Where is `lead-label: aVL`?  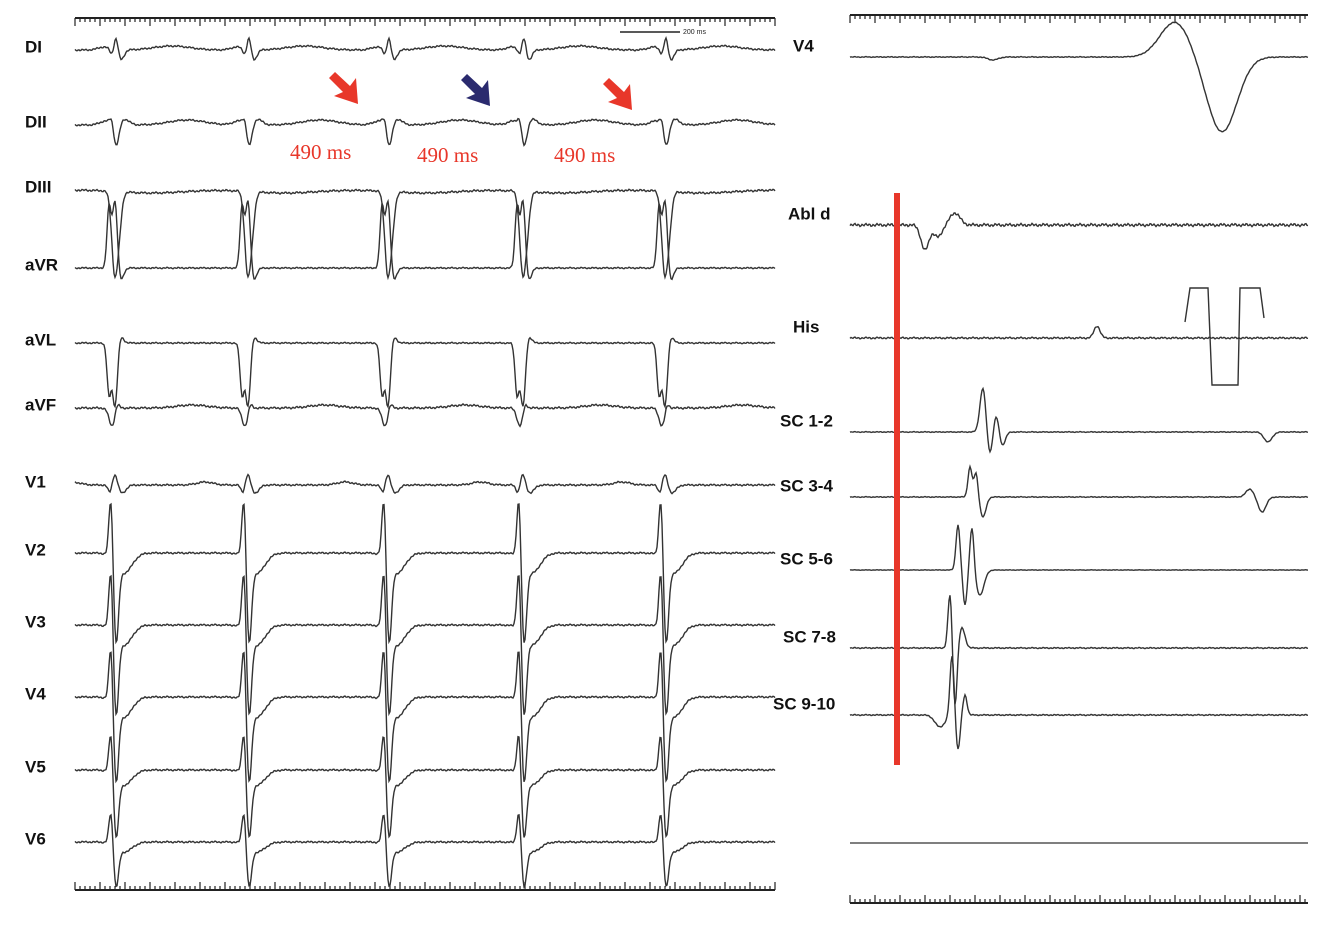 lead-label: aVL is located at coordinates (40, 339).